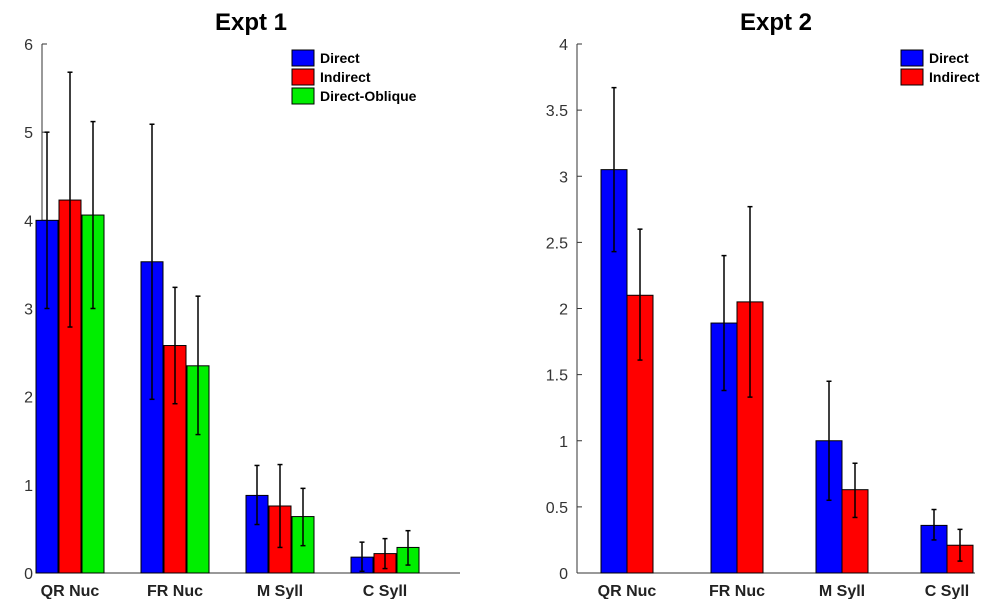 The width and height of the screenshot is (994, 599). What do you see at coordinates (251, 22) in the screenshot?
I see `chart-title: Expt 1` at bounding box center [251, 22].